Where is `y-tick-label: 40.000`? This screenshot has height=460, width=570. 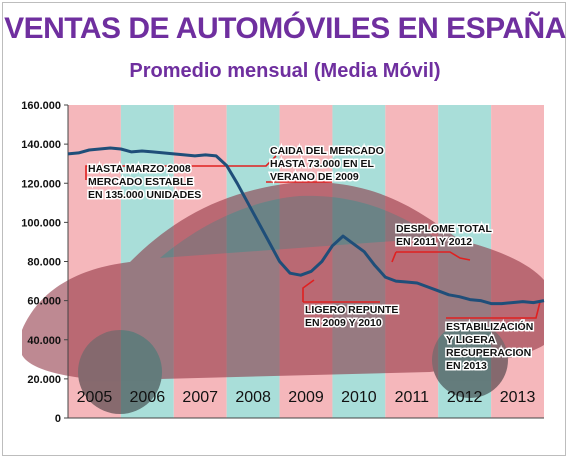
y-tick-label: 40.000 is located at coordinates (44, 341).